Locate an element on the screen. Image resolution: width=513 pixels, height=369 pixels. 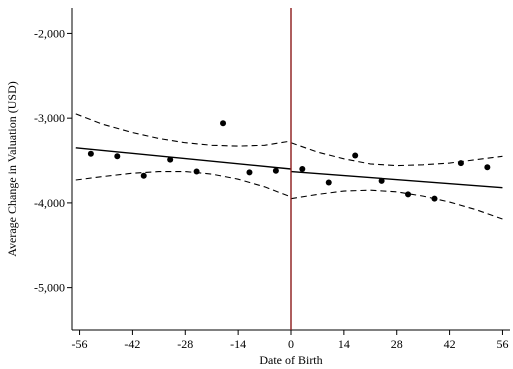
x-tick-label: 56 is located at coordinates (502, 344).